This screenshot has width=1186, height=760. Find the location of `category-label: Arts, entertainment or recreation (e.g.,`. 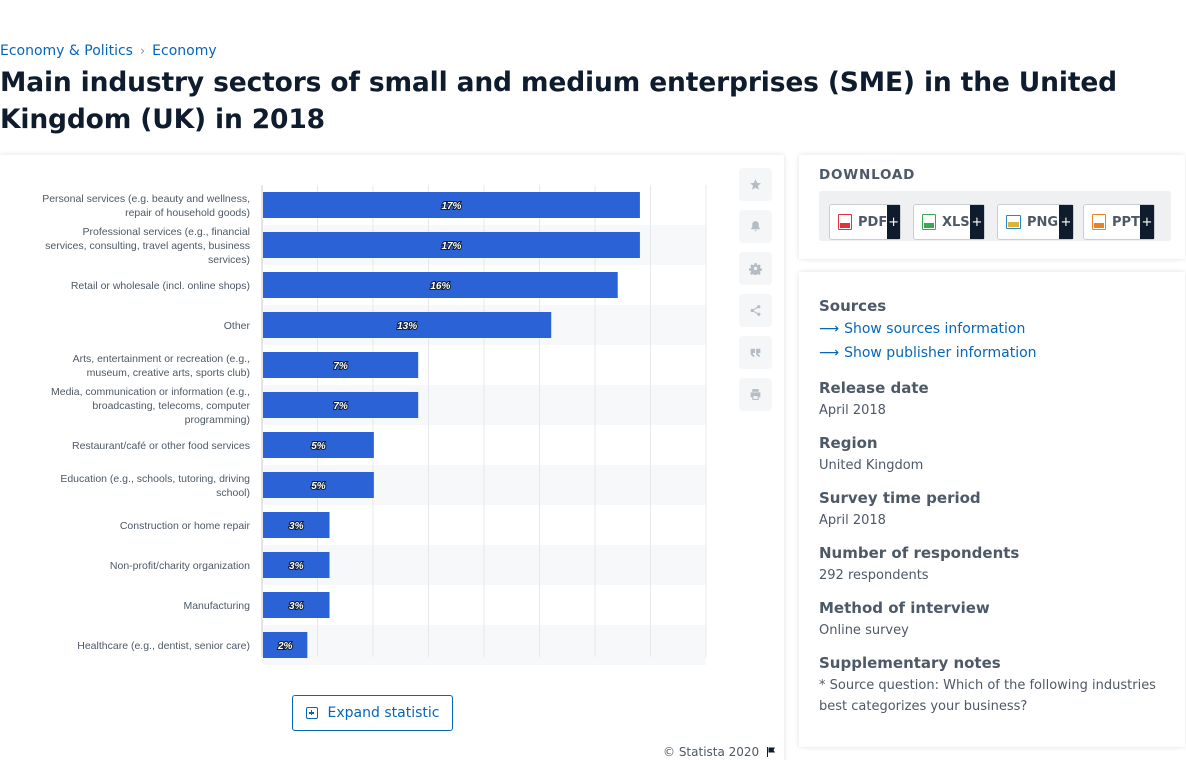

category-label: Arts, entertainment or recreation (e.g., is located at coordinates (161, 359).